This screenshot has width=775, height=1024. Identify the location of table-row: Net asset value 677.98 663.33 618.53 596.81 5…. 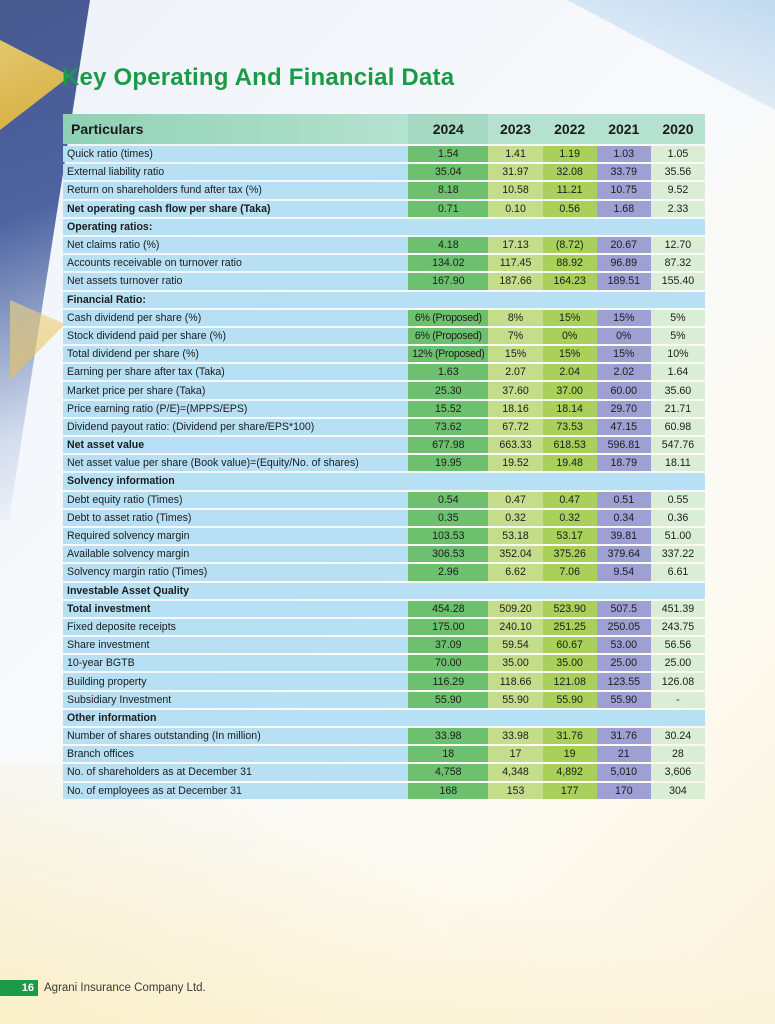
(384, 445).